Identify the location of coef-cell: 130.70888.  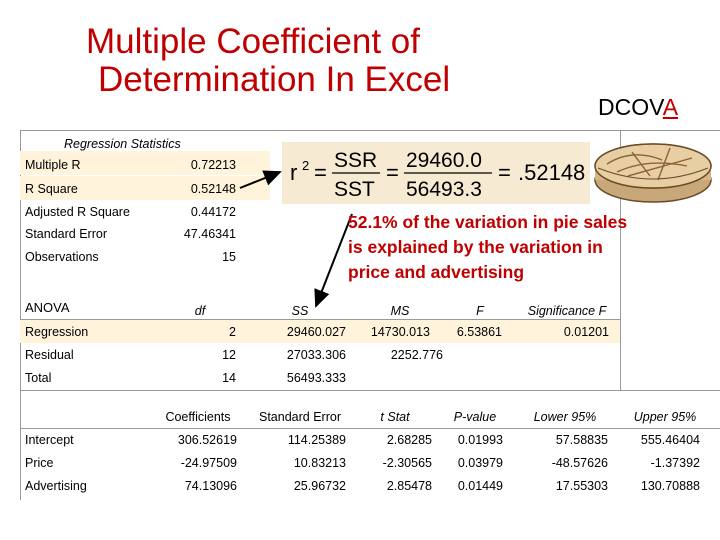
(670, 486).